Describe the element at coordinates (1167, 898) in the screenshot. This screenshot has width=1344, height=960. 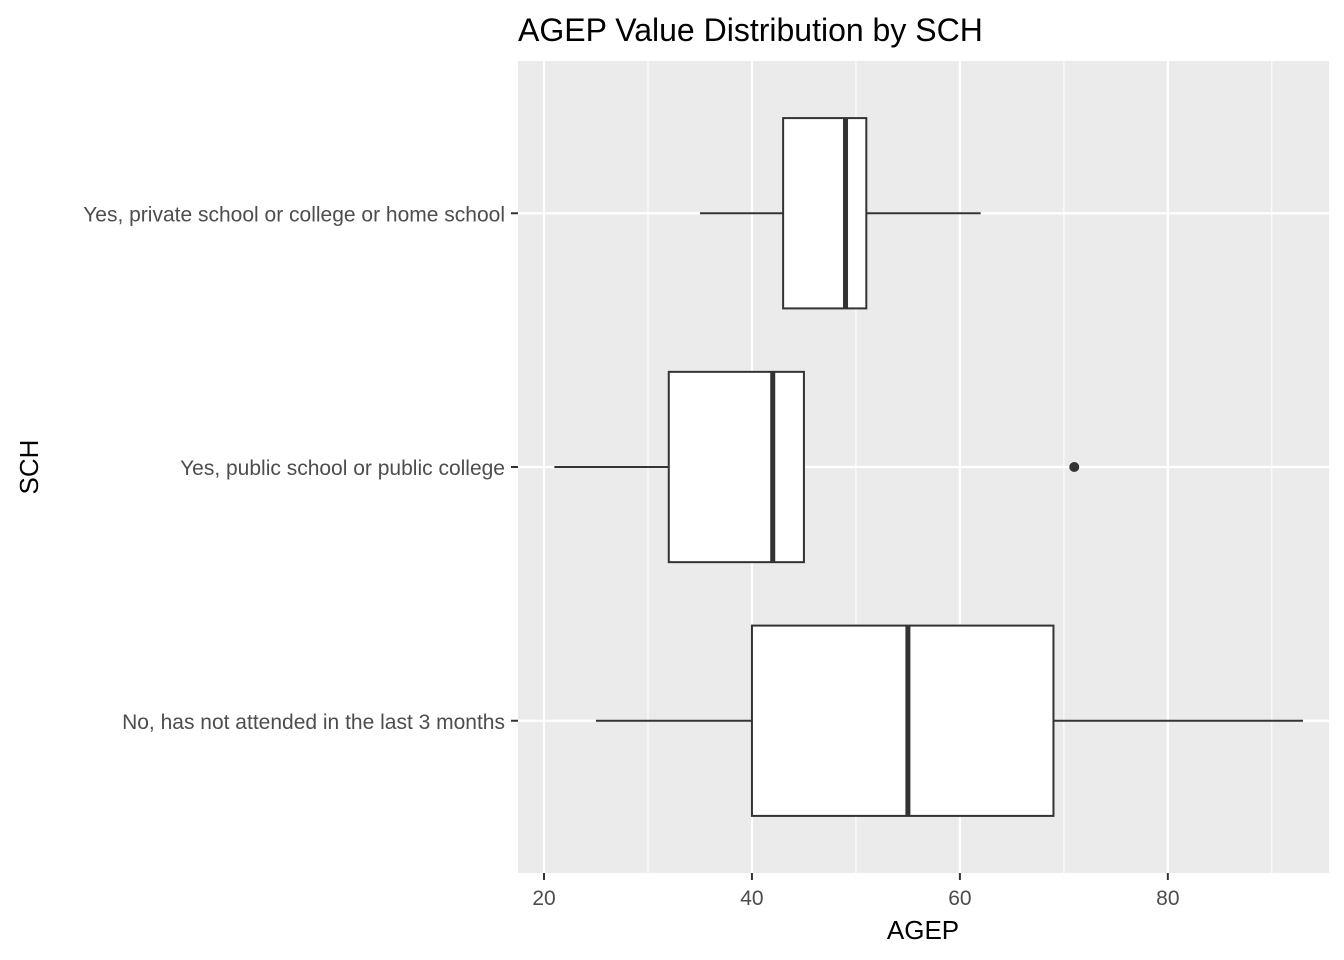
I see `x-tick-label: 80` at that location.